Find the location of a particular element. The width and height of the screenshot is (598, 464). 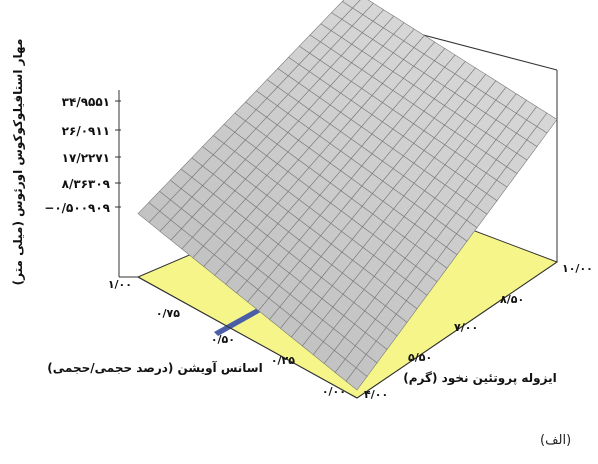

x-tick-label-1: ۰/۷۵ is located at coordinates (168, 313).